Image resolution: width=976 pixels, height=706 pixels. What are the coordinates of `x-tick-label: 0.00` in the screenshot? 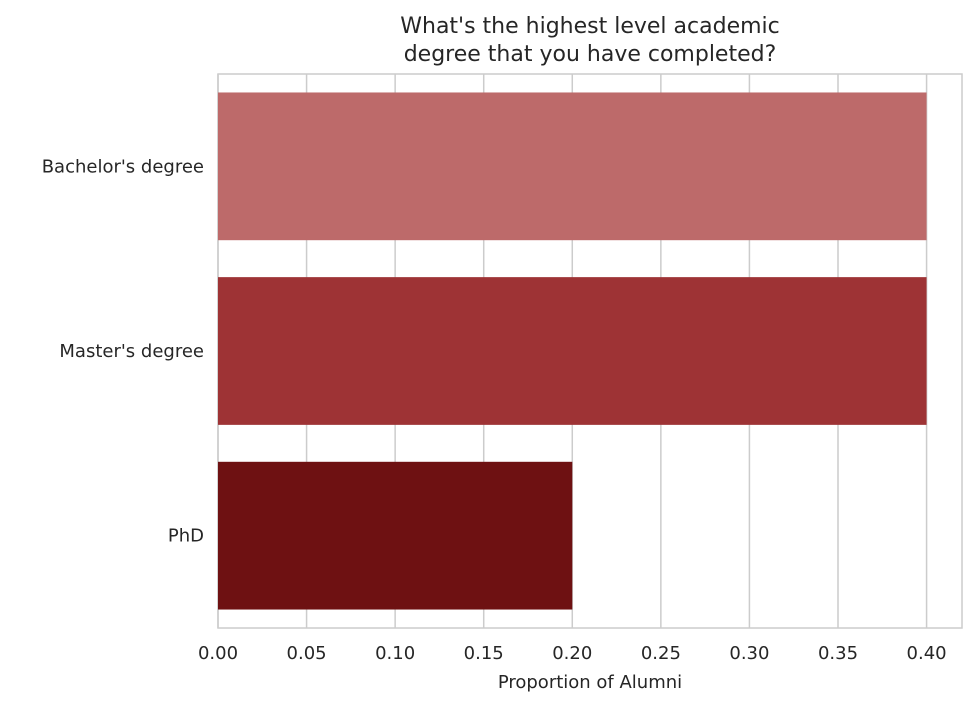 It's located at (218, 653).